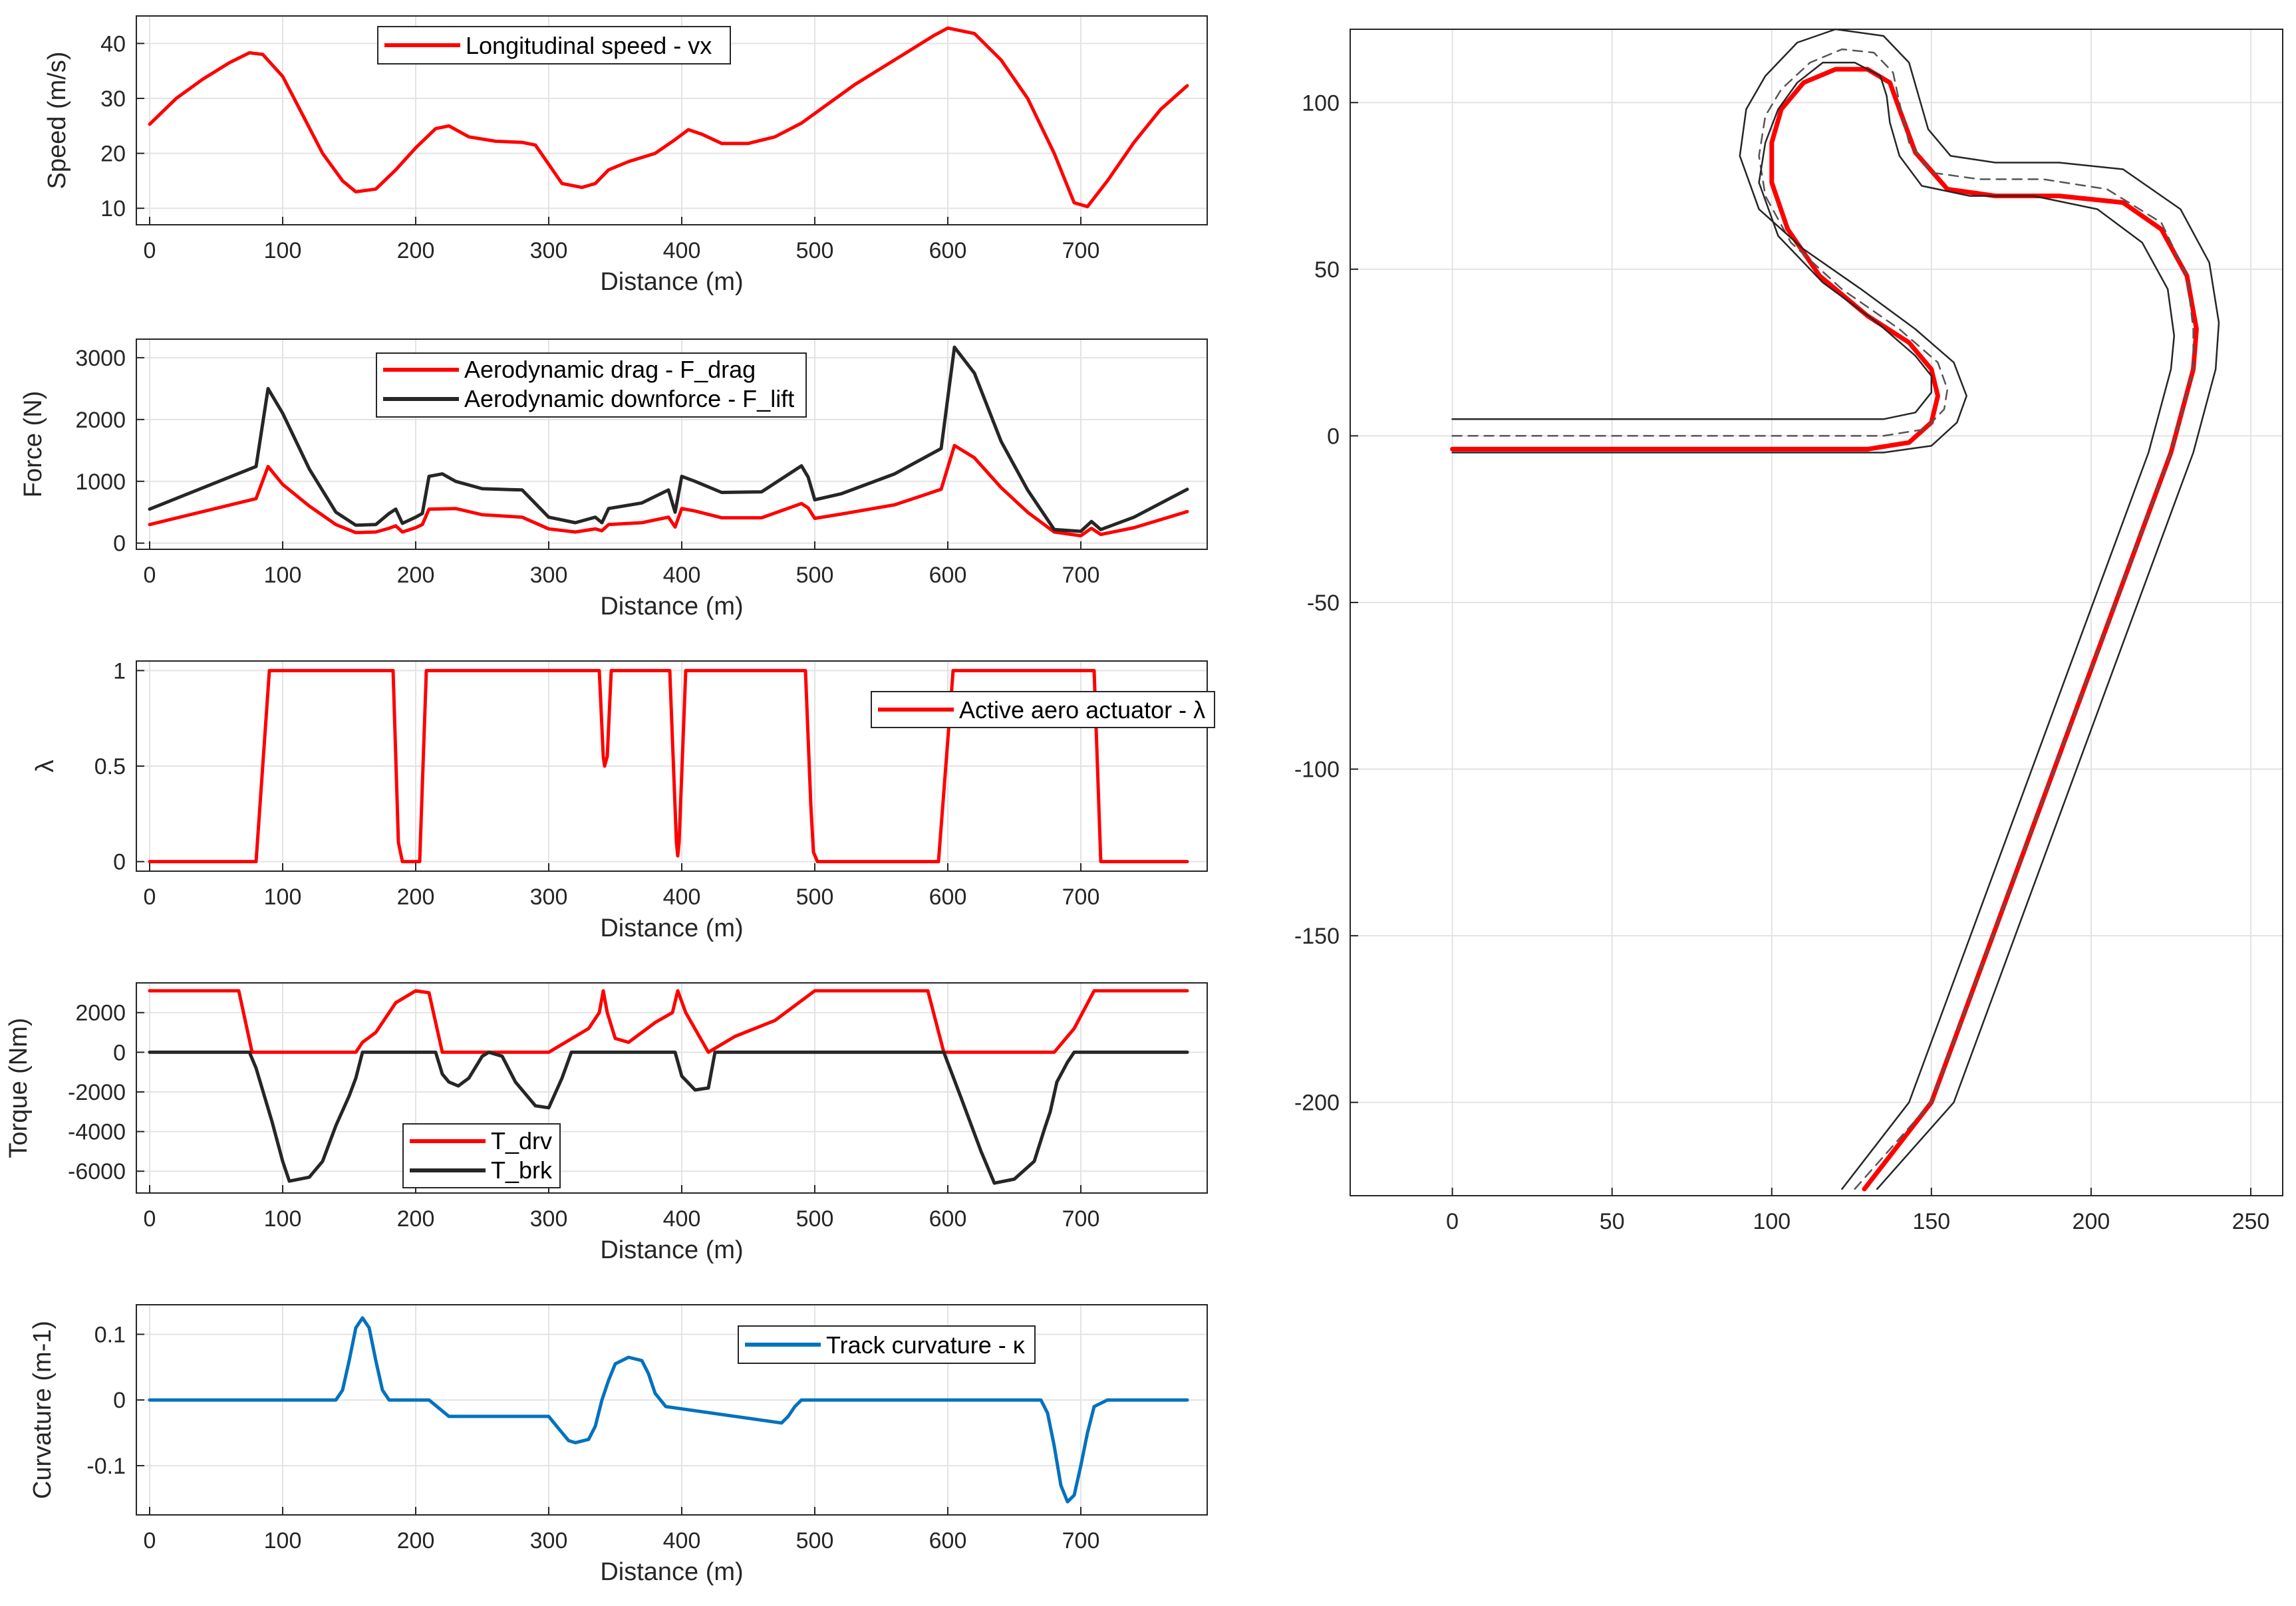 The height and width of the screenshot is (1606, 2296). What do you see at coordinates (589, 45) in the screenshot?
I see `legend-label: Longitudinal speed - vx` at bounding box center [589, 45].